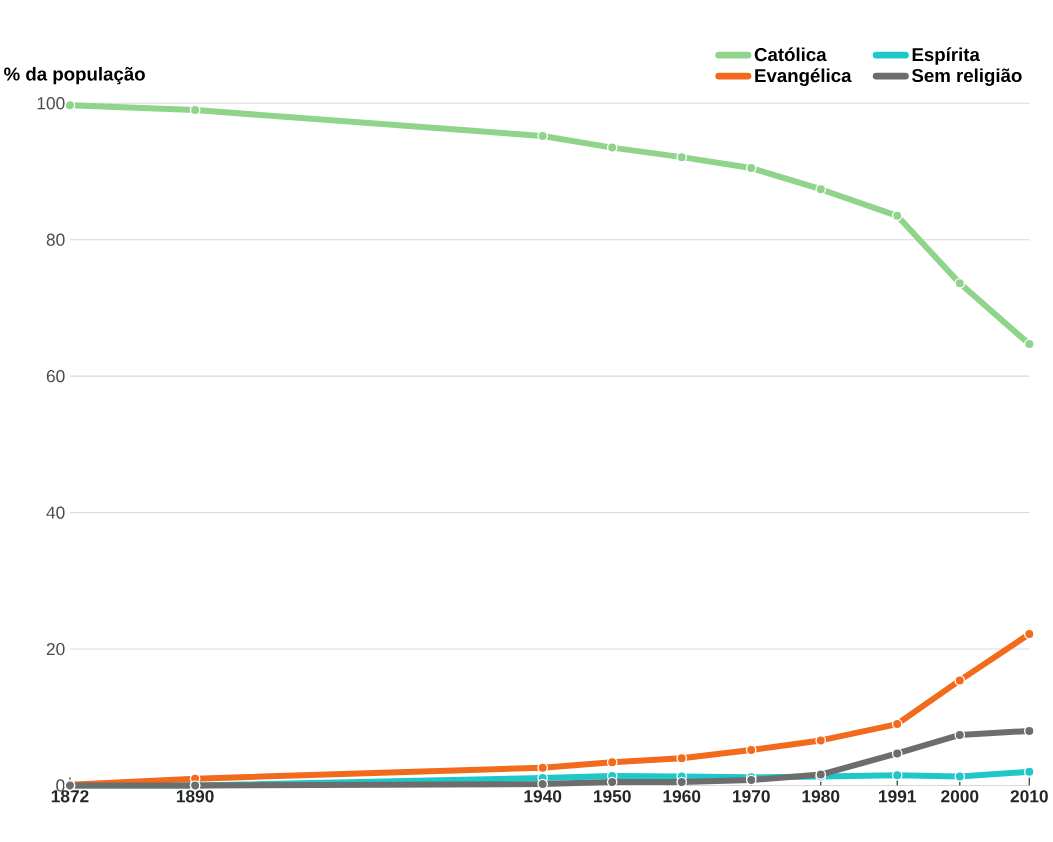 The width and height of the screenshot is (1053, 842). Describe the element at coordinates (790, 54) in the screenshot. I see `legend-label: Católica` at that location.